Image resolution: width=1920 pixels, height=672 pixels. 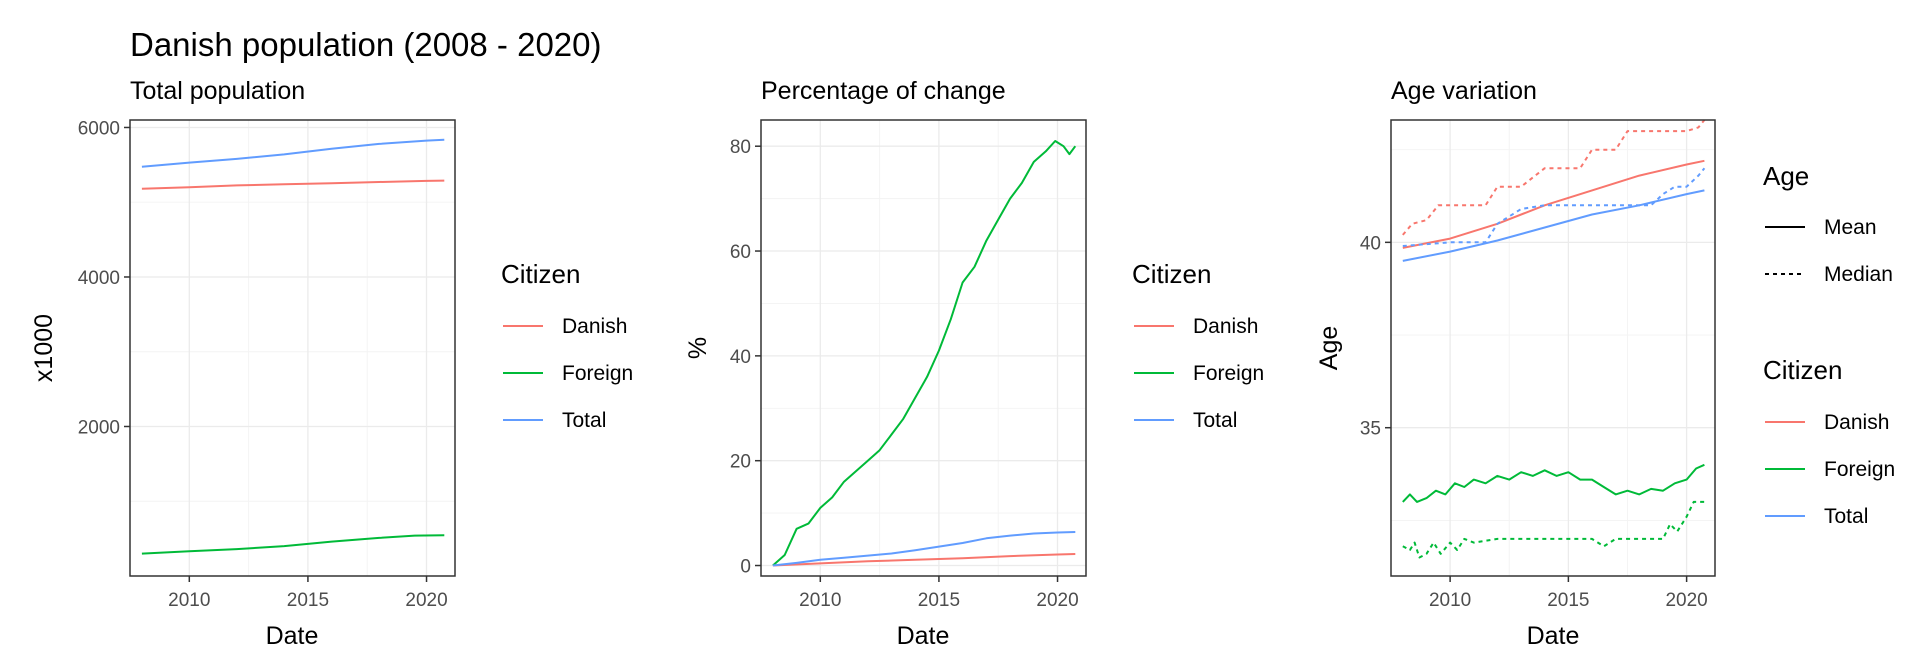 I want to click on panel-title-age: Age variation, so click(x=1464, y=91).